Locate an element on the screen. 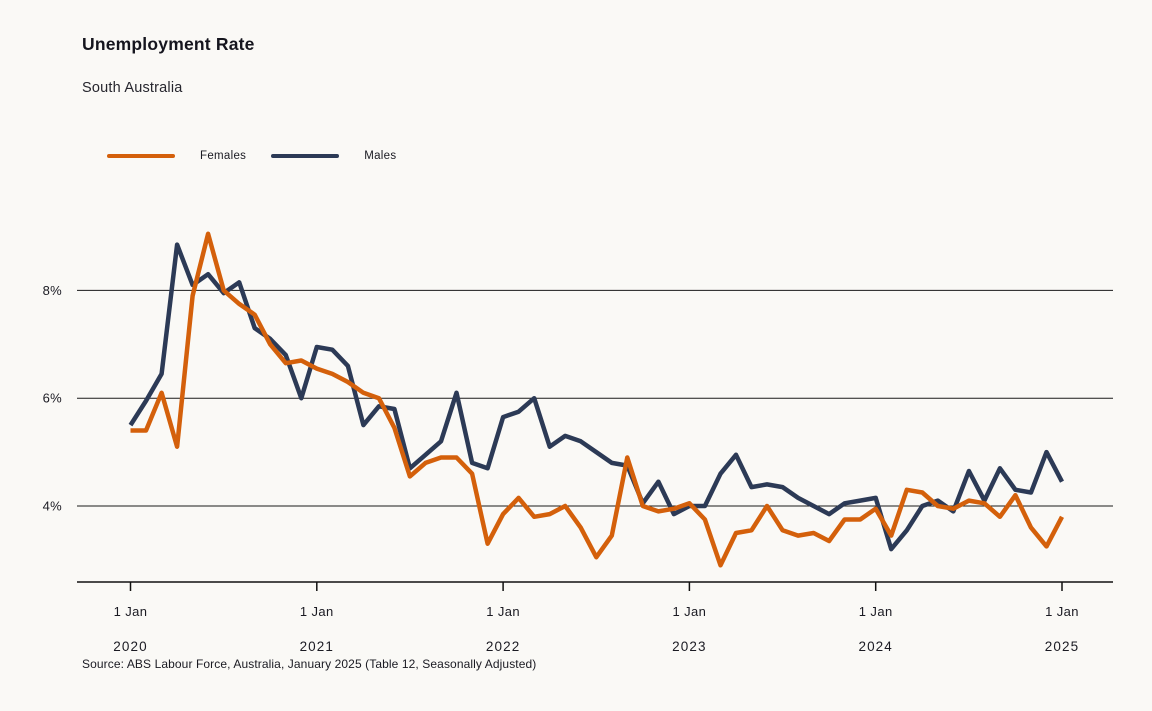  legend-item-females: Females is located at coordinates (176, 156).